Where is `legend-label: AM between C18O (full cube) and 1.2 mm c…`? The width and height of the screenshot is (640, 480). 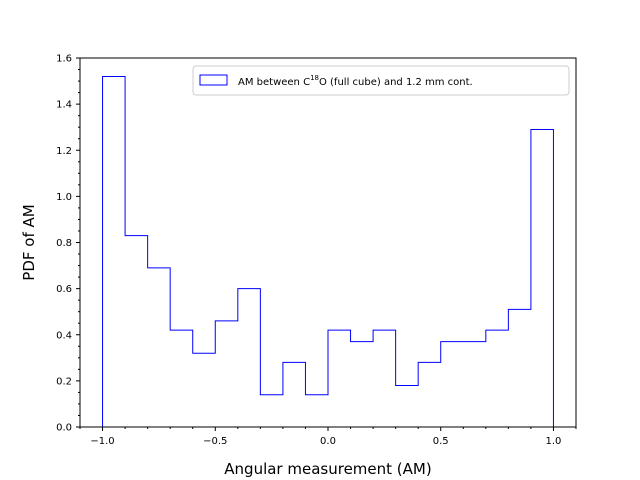 legend-label: AM between C18O (full cube) and 1.2 mm c… is located at coordinates (355, 81).